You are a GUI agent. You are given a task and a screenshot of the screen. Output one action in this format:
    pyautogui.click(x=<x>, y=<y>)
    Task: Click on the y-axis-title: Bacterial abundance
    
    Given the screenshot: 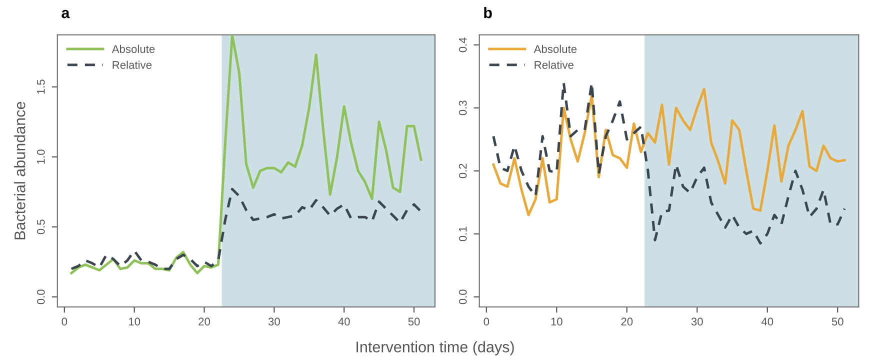 What is the action you would take?
    pyautogui.click(x=20, y=171)
    